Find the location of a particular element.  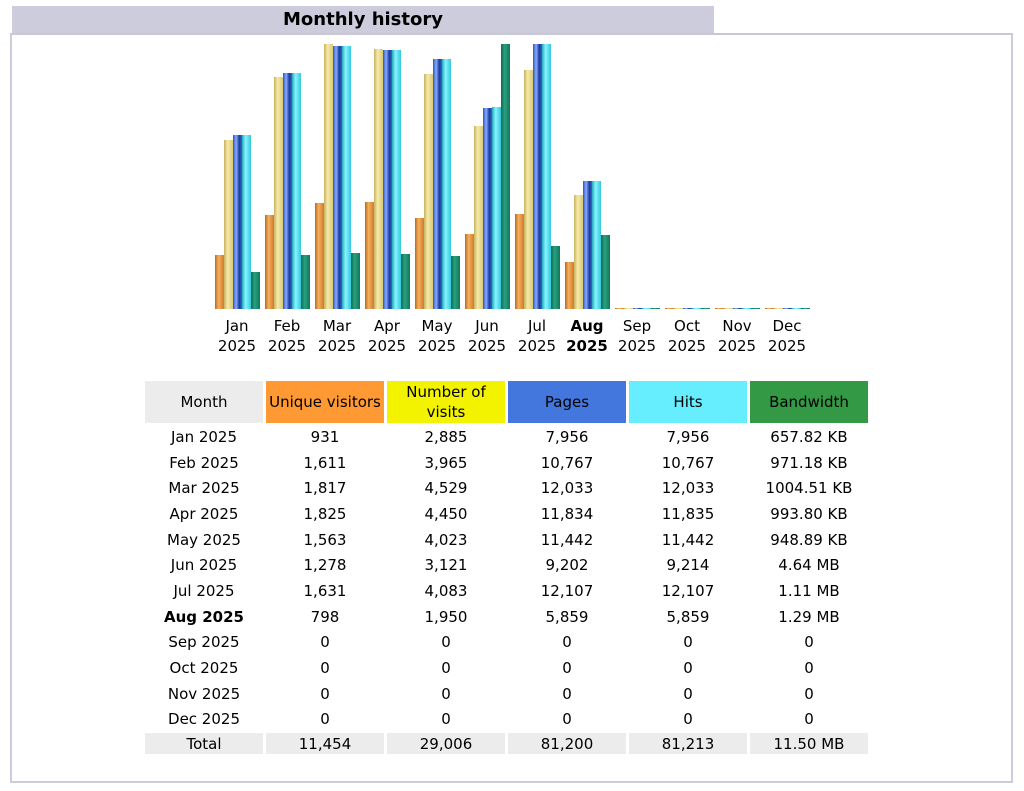

table-row: Apr 2025 1,825 4,450 11,834 11,835 993.80 KB is located at coordinates (506, 514).